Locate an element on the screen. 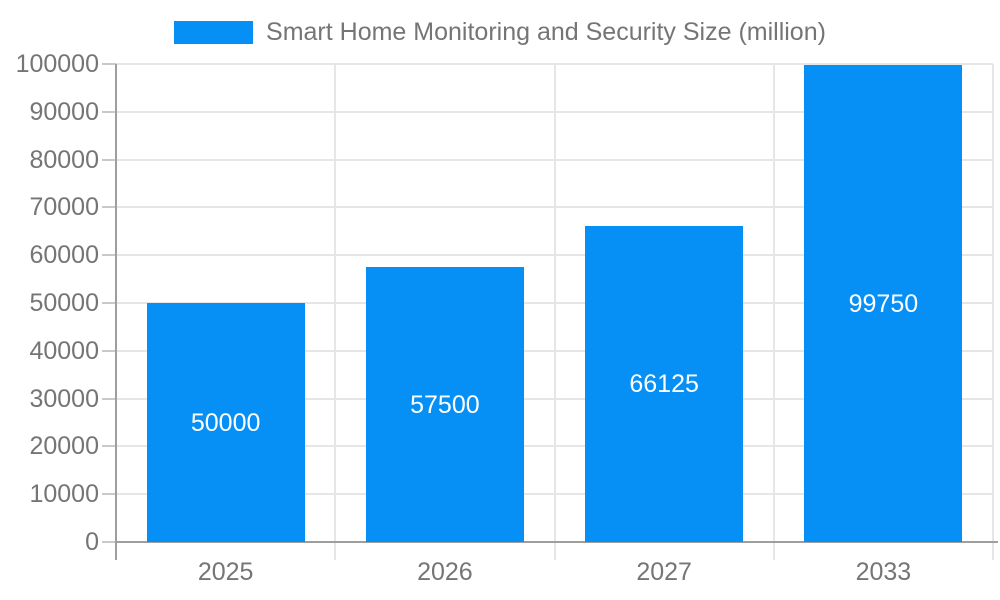 This screenshot has height=600, width=1000. y-tick-label-40000: 40000 is located at coordinates (64, 350).